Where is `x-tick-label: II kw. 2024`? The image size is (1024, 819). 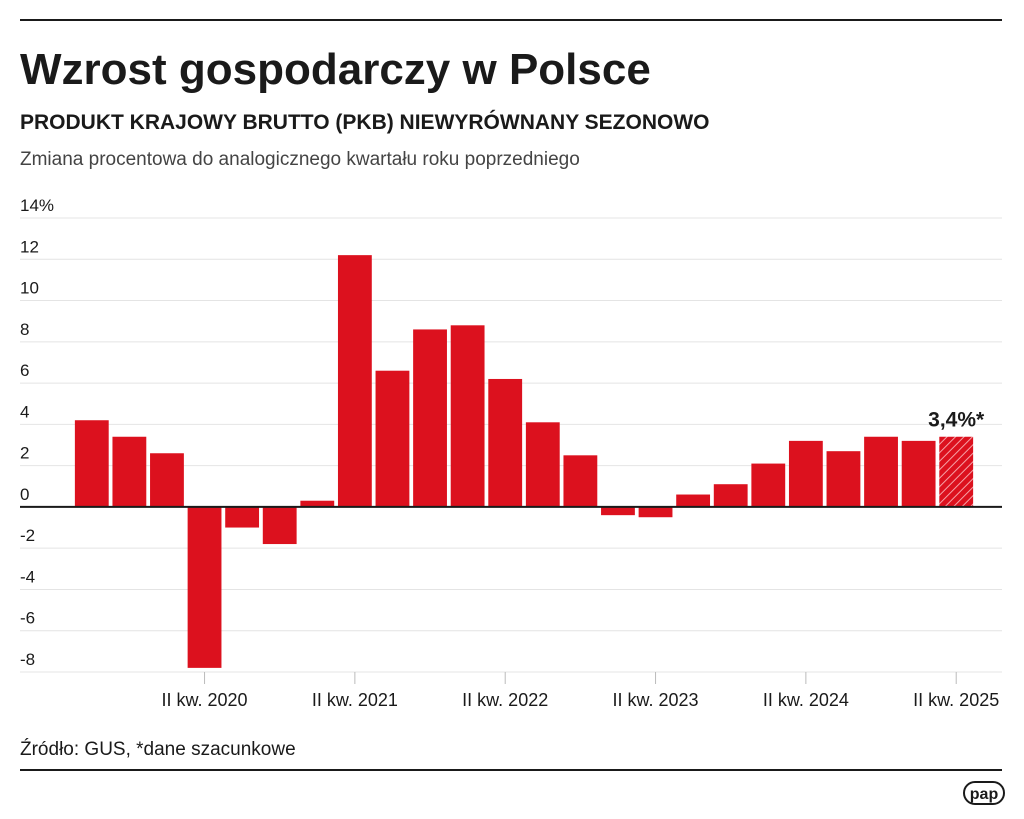
x-tick-label: II kw. 2024 is located at coordinates (806, 700).